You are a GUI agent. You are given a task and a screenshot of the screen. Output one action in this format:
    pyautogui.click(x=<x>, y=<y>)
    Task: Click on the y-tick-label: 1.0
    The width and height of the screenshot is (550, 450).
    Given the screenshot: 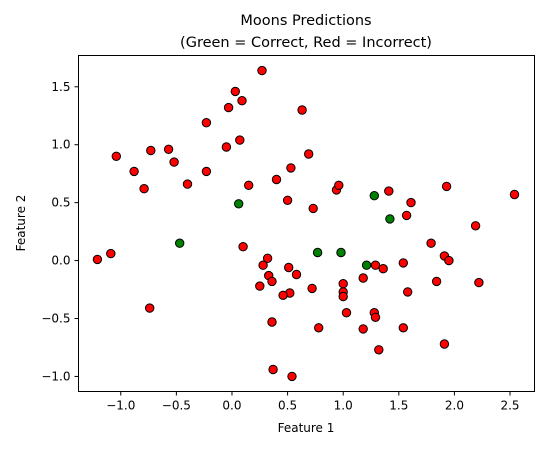 What is the action you would take?
    pyautogui.click(x=60, y=145)
    